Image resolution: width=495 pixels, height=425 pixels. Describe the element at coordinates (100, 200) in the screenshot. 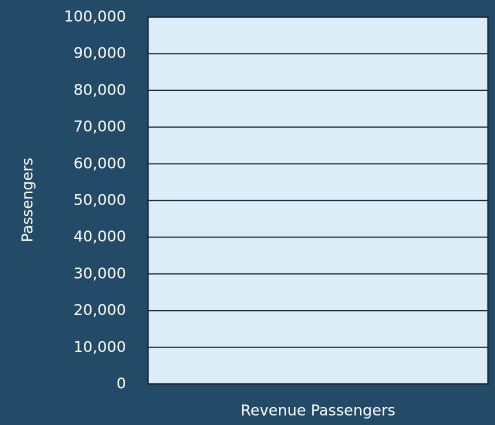

I see `y-tick-label: 50,000` at that location.